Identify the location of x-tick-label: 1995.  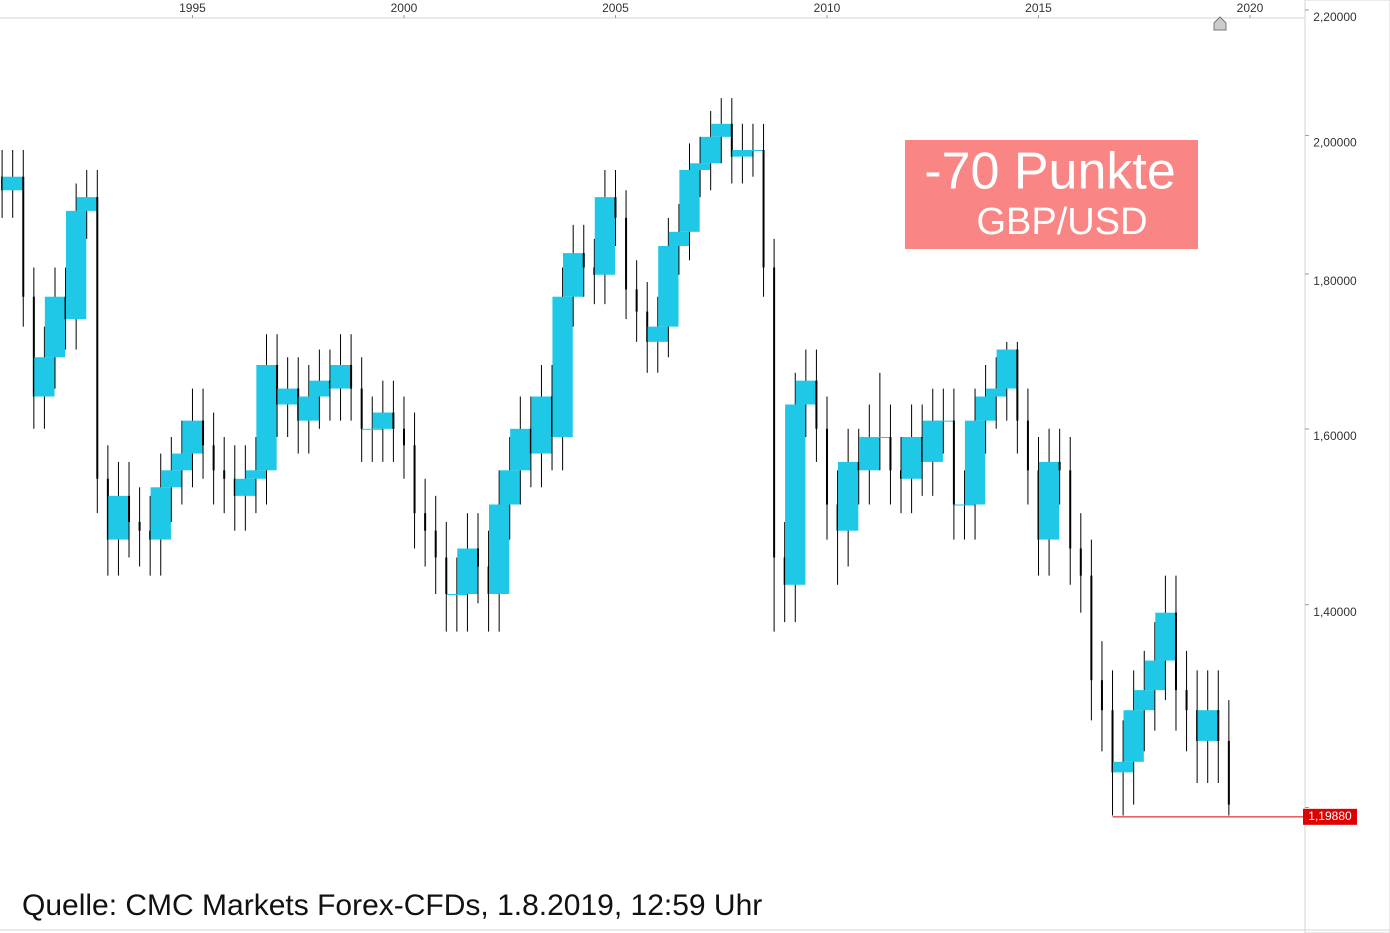
(192, 8).